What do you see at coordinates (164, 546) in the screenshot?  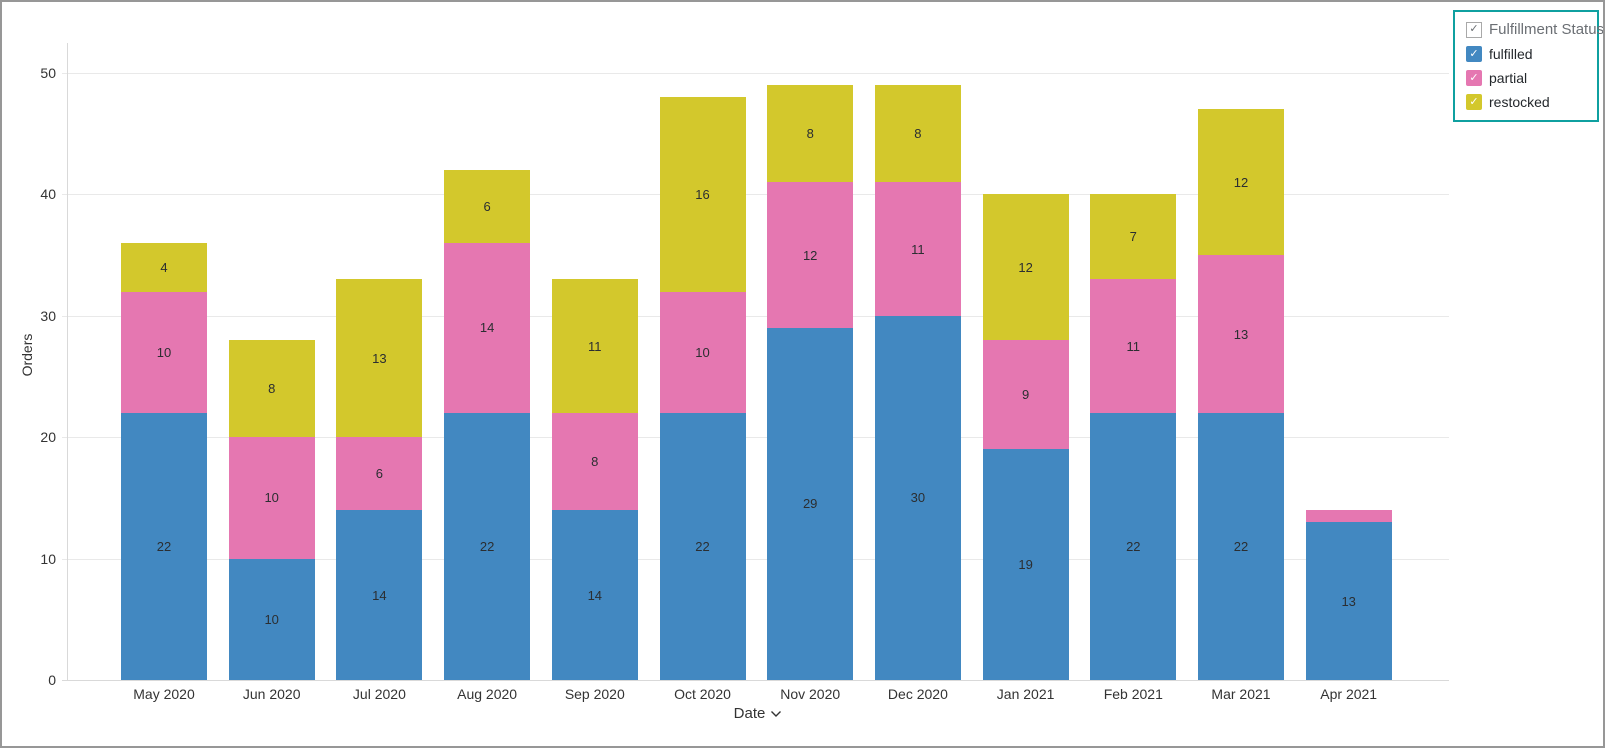 I see `bar-segment-fulfilled-may-2020: 22` at bounding box center [164, 546].